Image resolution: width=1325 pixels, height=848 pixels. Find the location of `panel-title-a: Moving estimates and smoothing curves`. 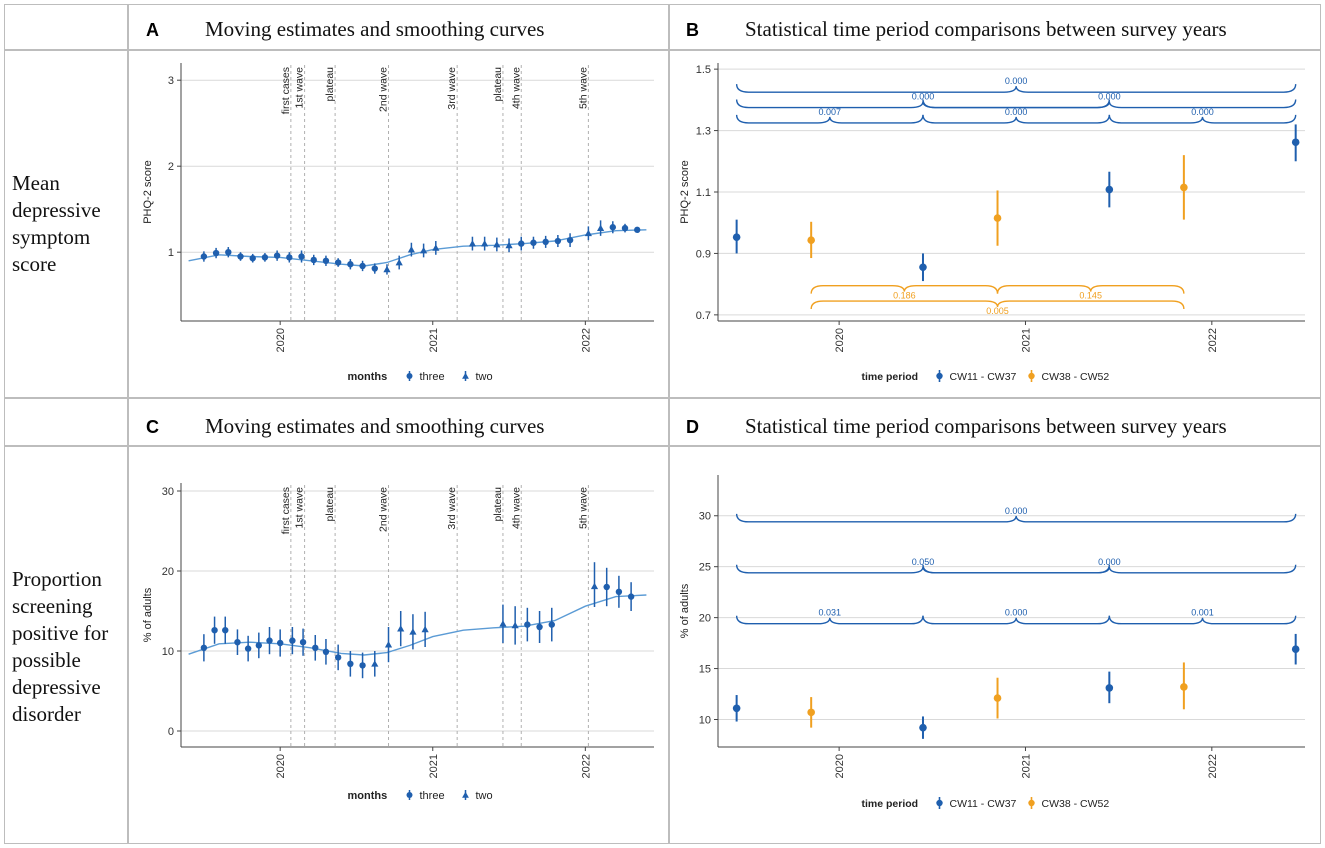

panel-title-a: Moving estimates and smoothing curves is located at coordinates (375, 29).